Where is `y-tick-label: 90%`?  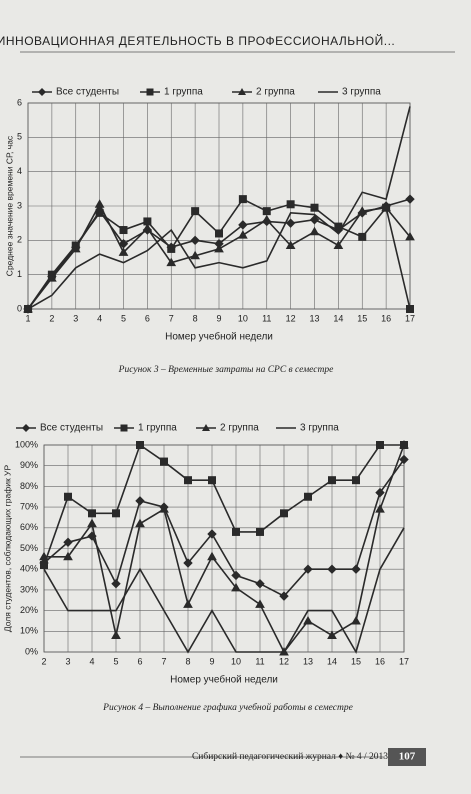
y-tick-label: 90% is located at coordinates (29, 465).